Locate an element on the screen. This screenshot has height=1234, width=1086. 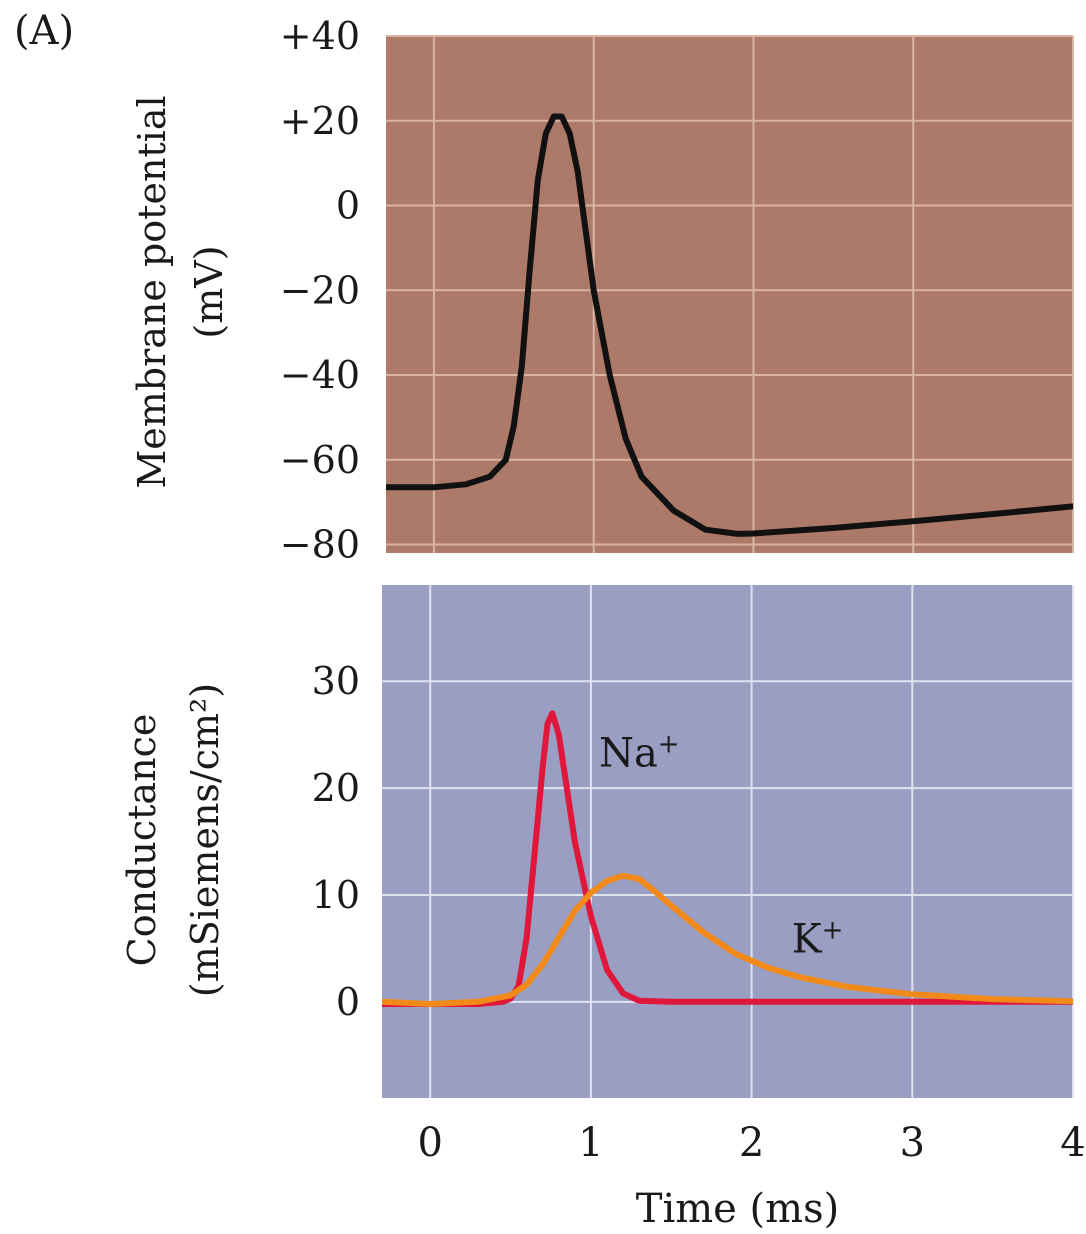
series-label-na: Na+ is located at coordinates (639, 753).